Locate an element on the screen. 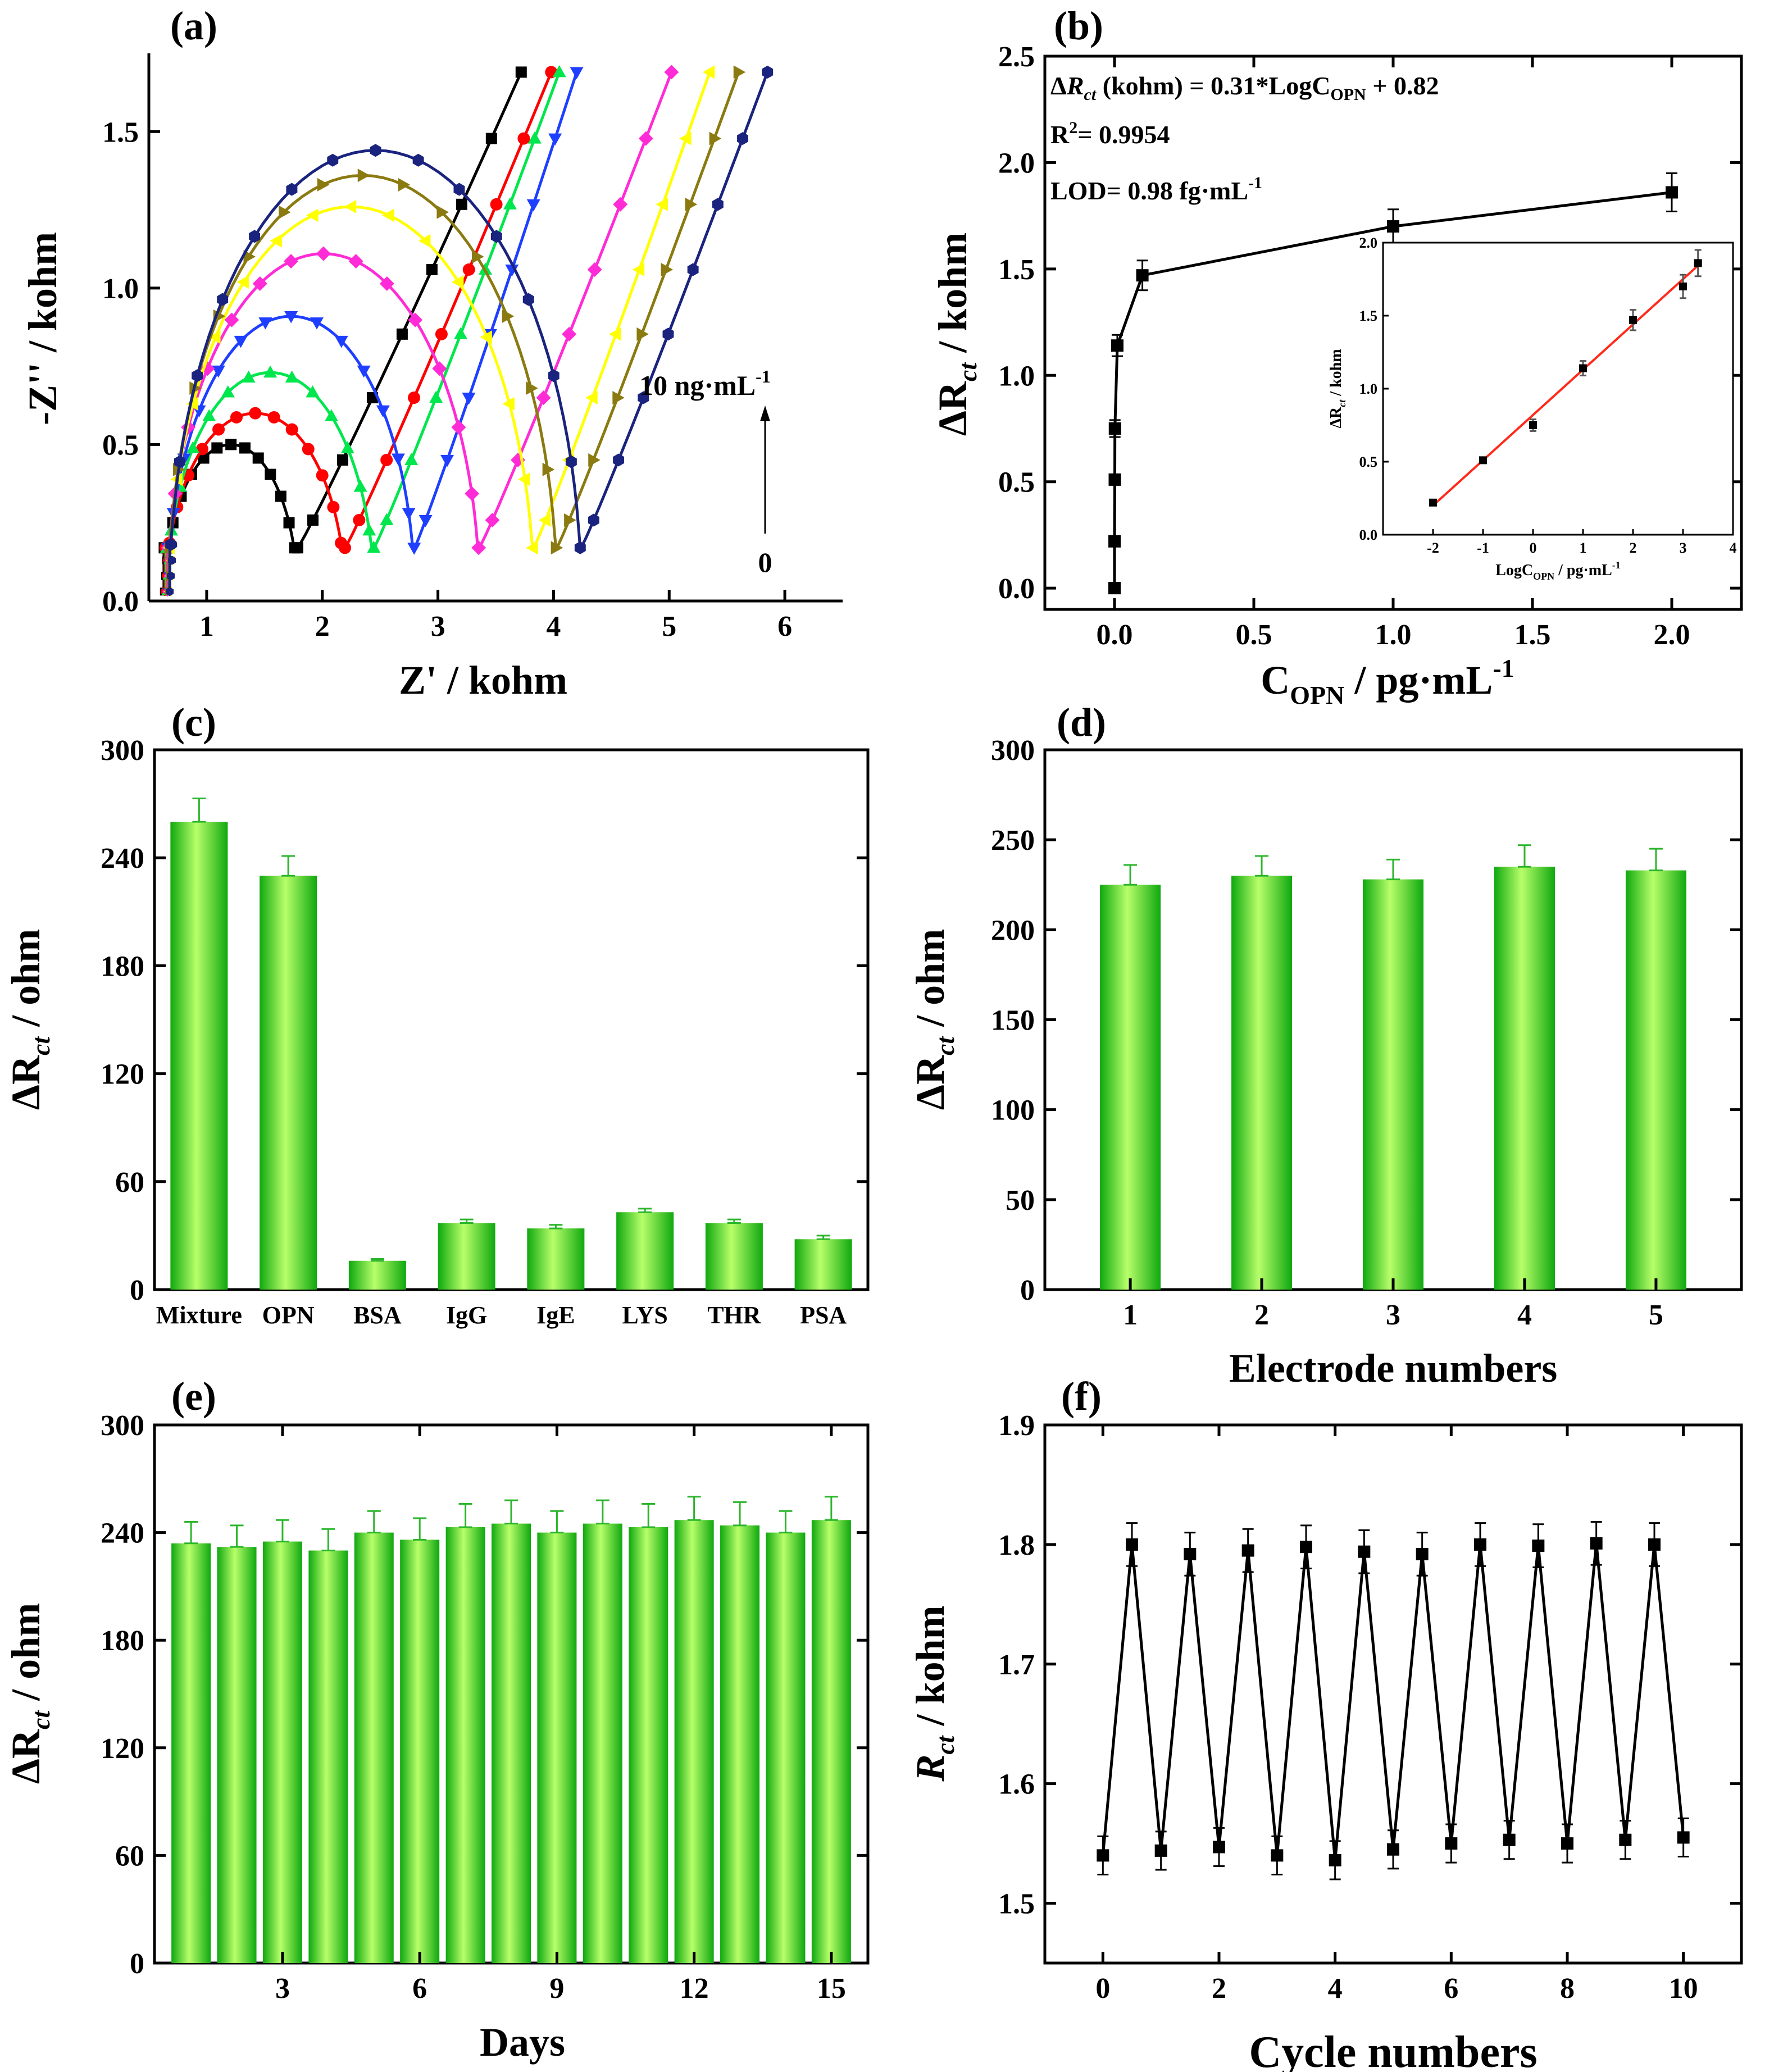 The width and height of the screenshot is (1783, 2072). inset-xtick-label: 3 is located at coordinates (1683, 548).